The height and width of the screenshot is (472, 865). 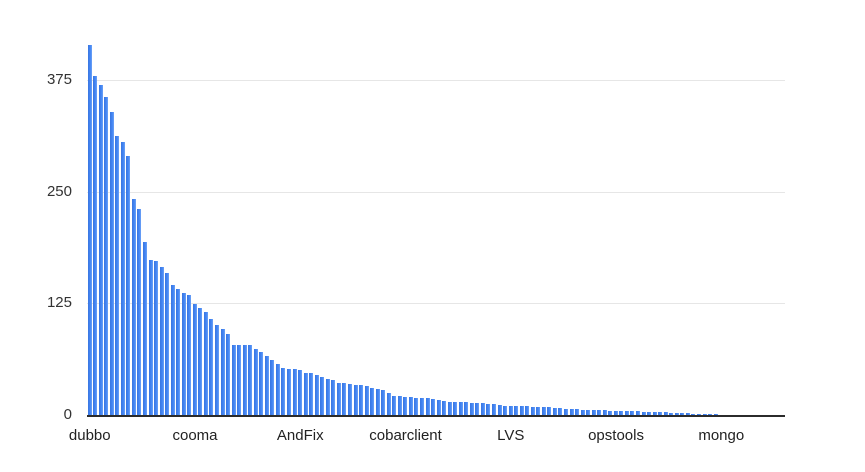 I want to click on x-axis-tick-label: dubbo, so click(x=89, y=435).